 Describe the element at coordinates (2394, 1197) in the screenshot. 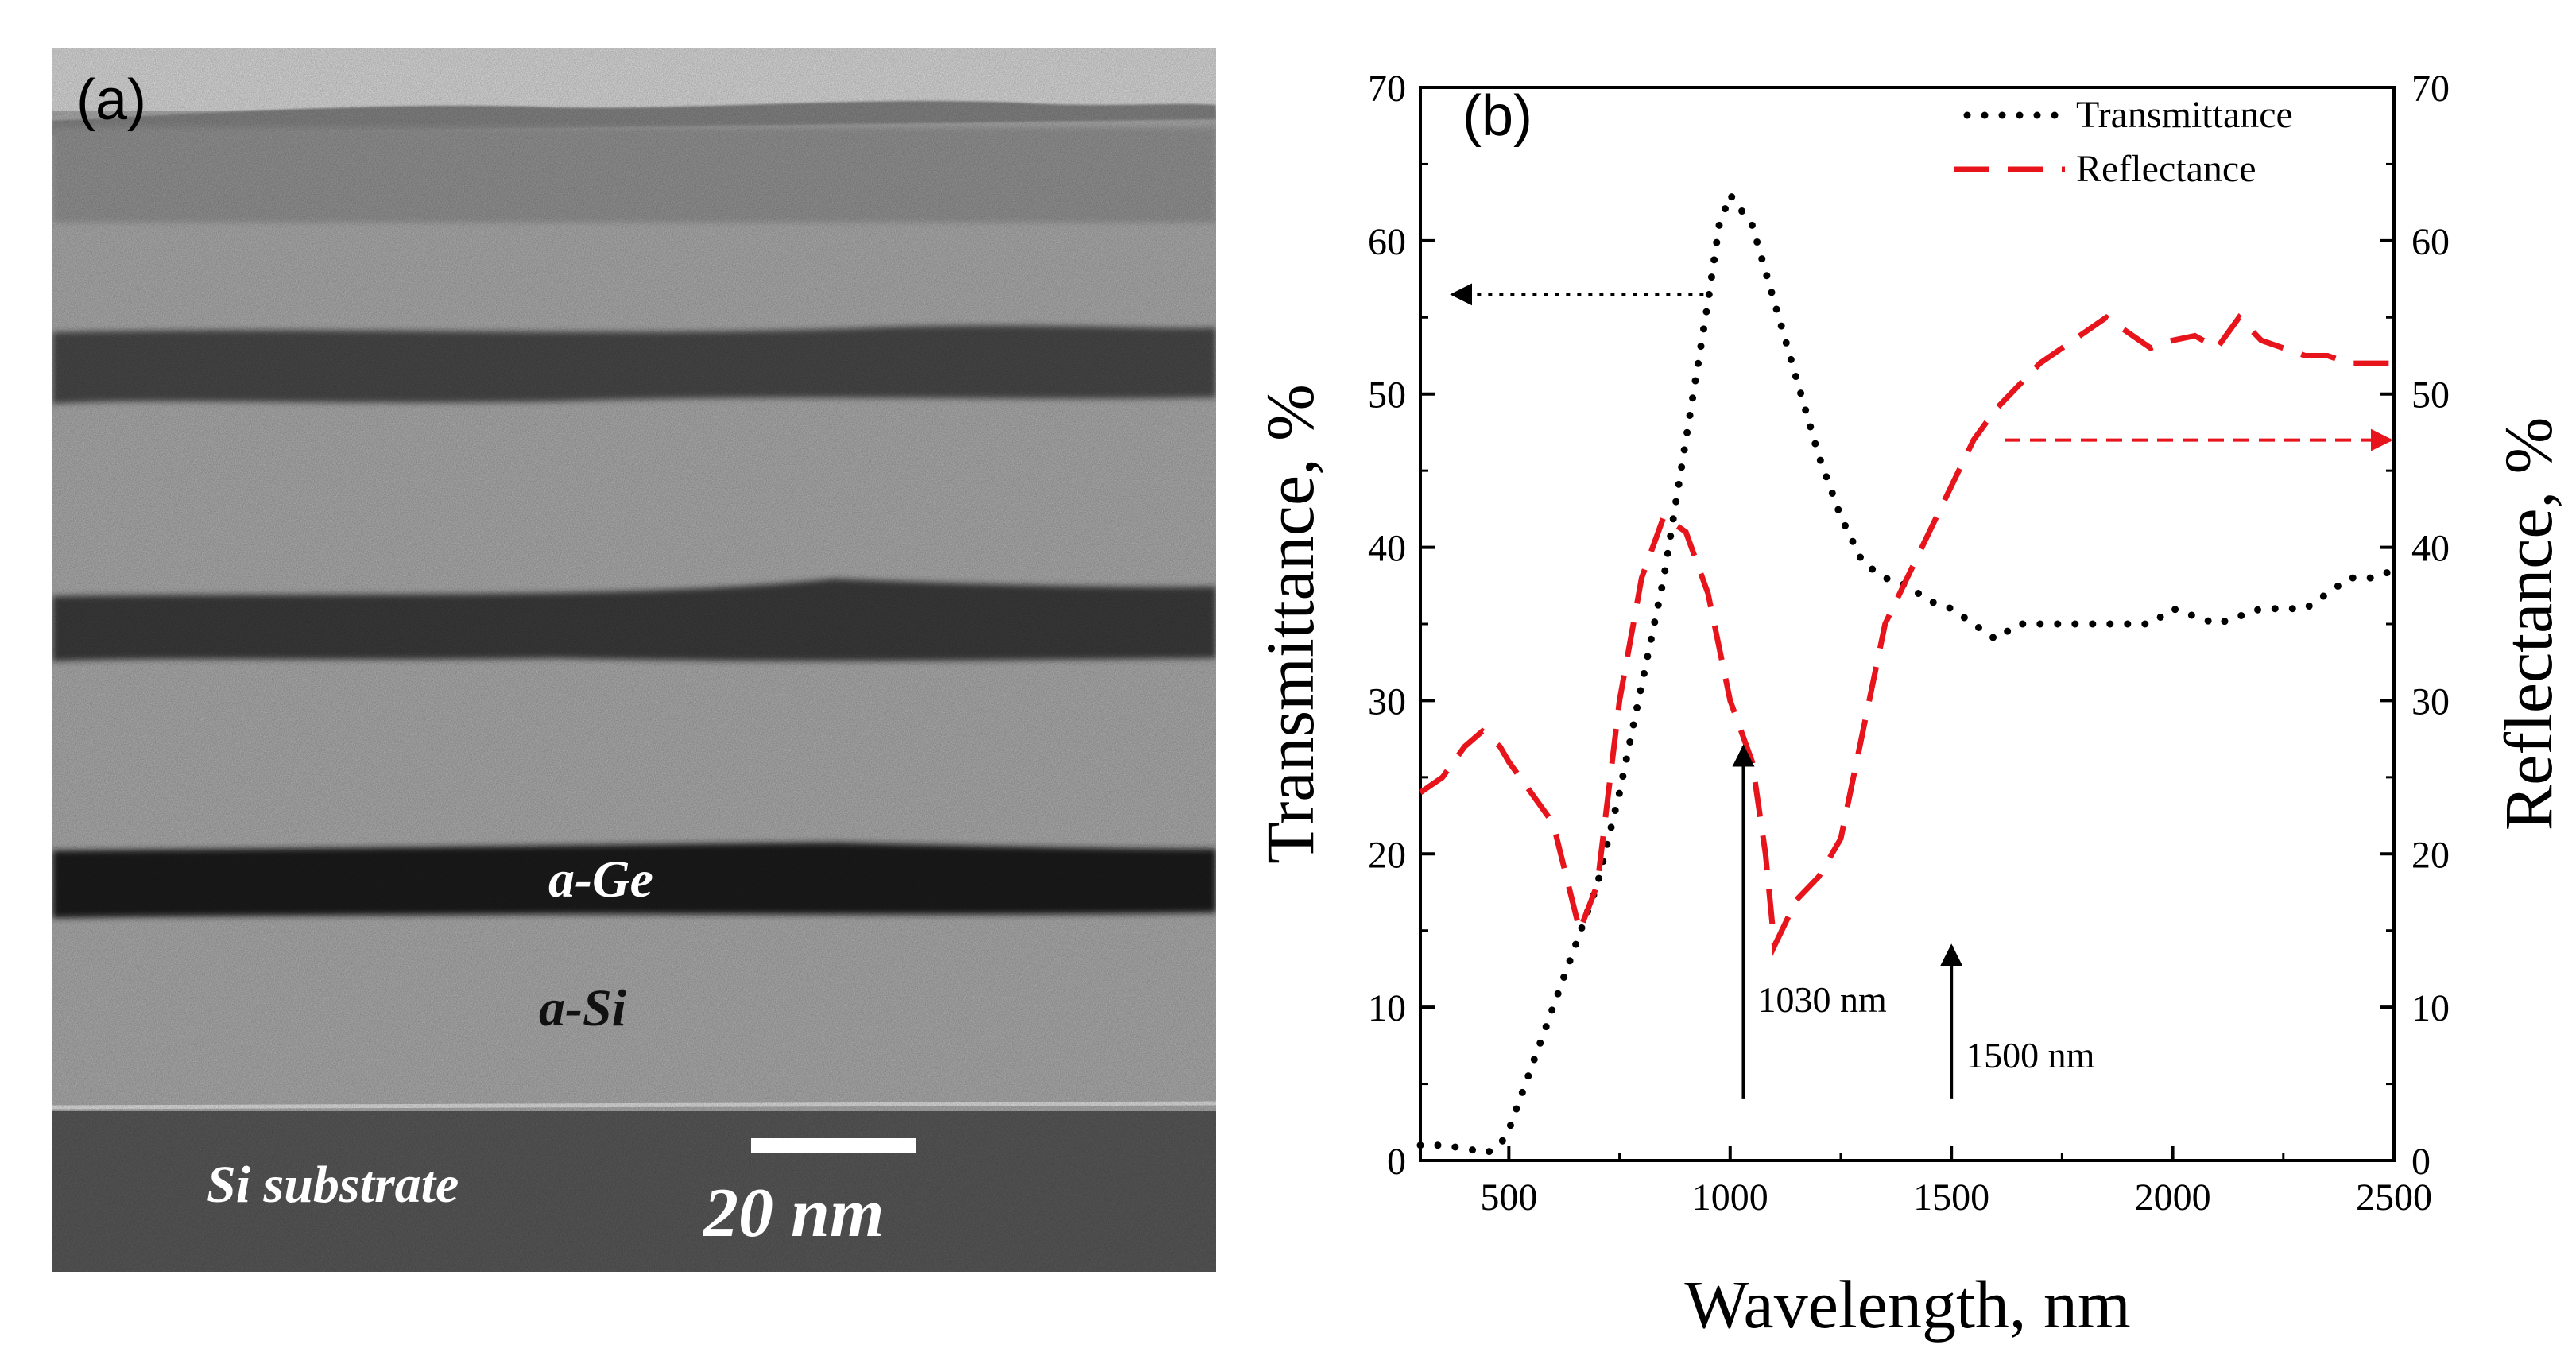

I see `x-tick-label-2500: 2500` at that location.